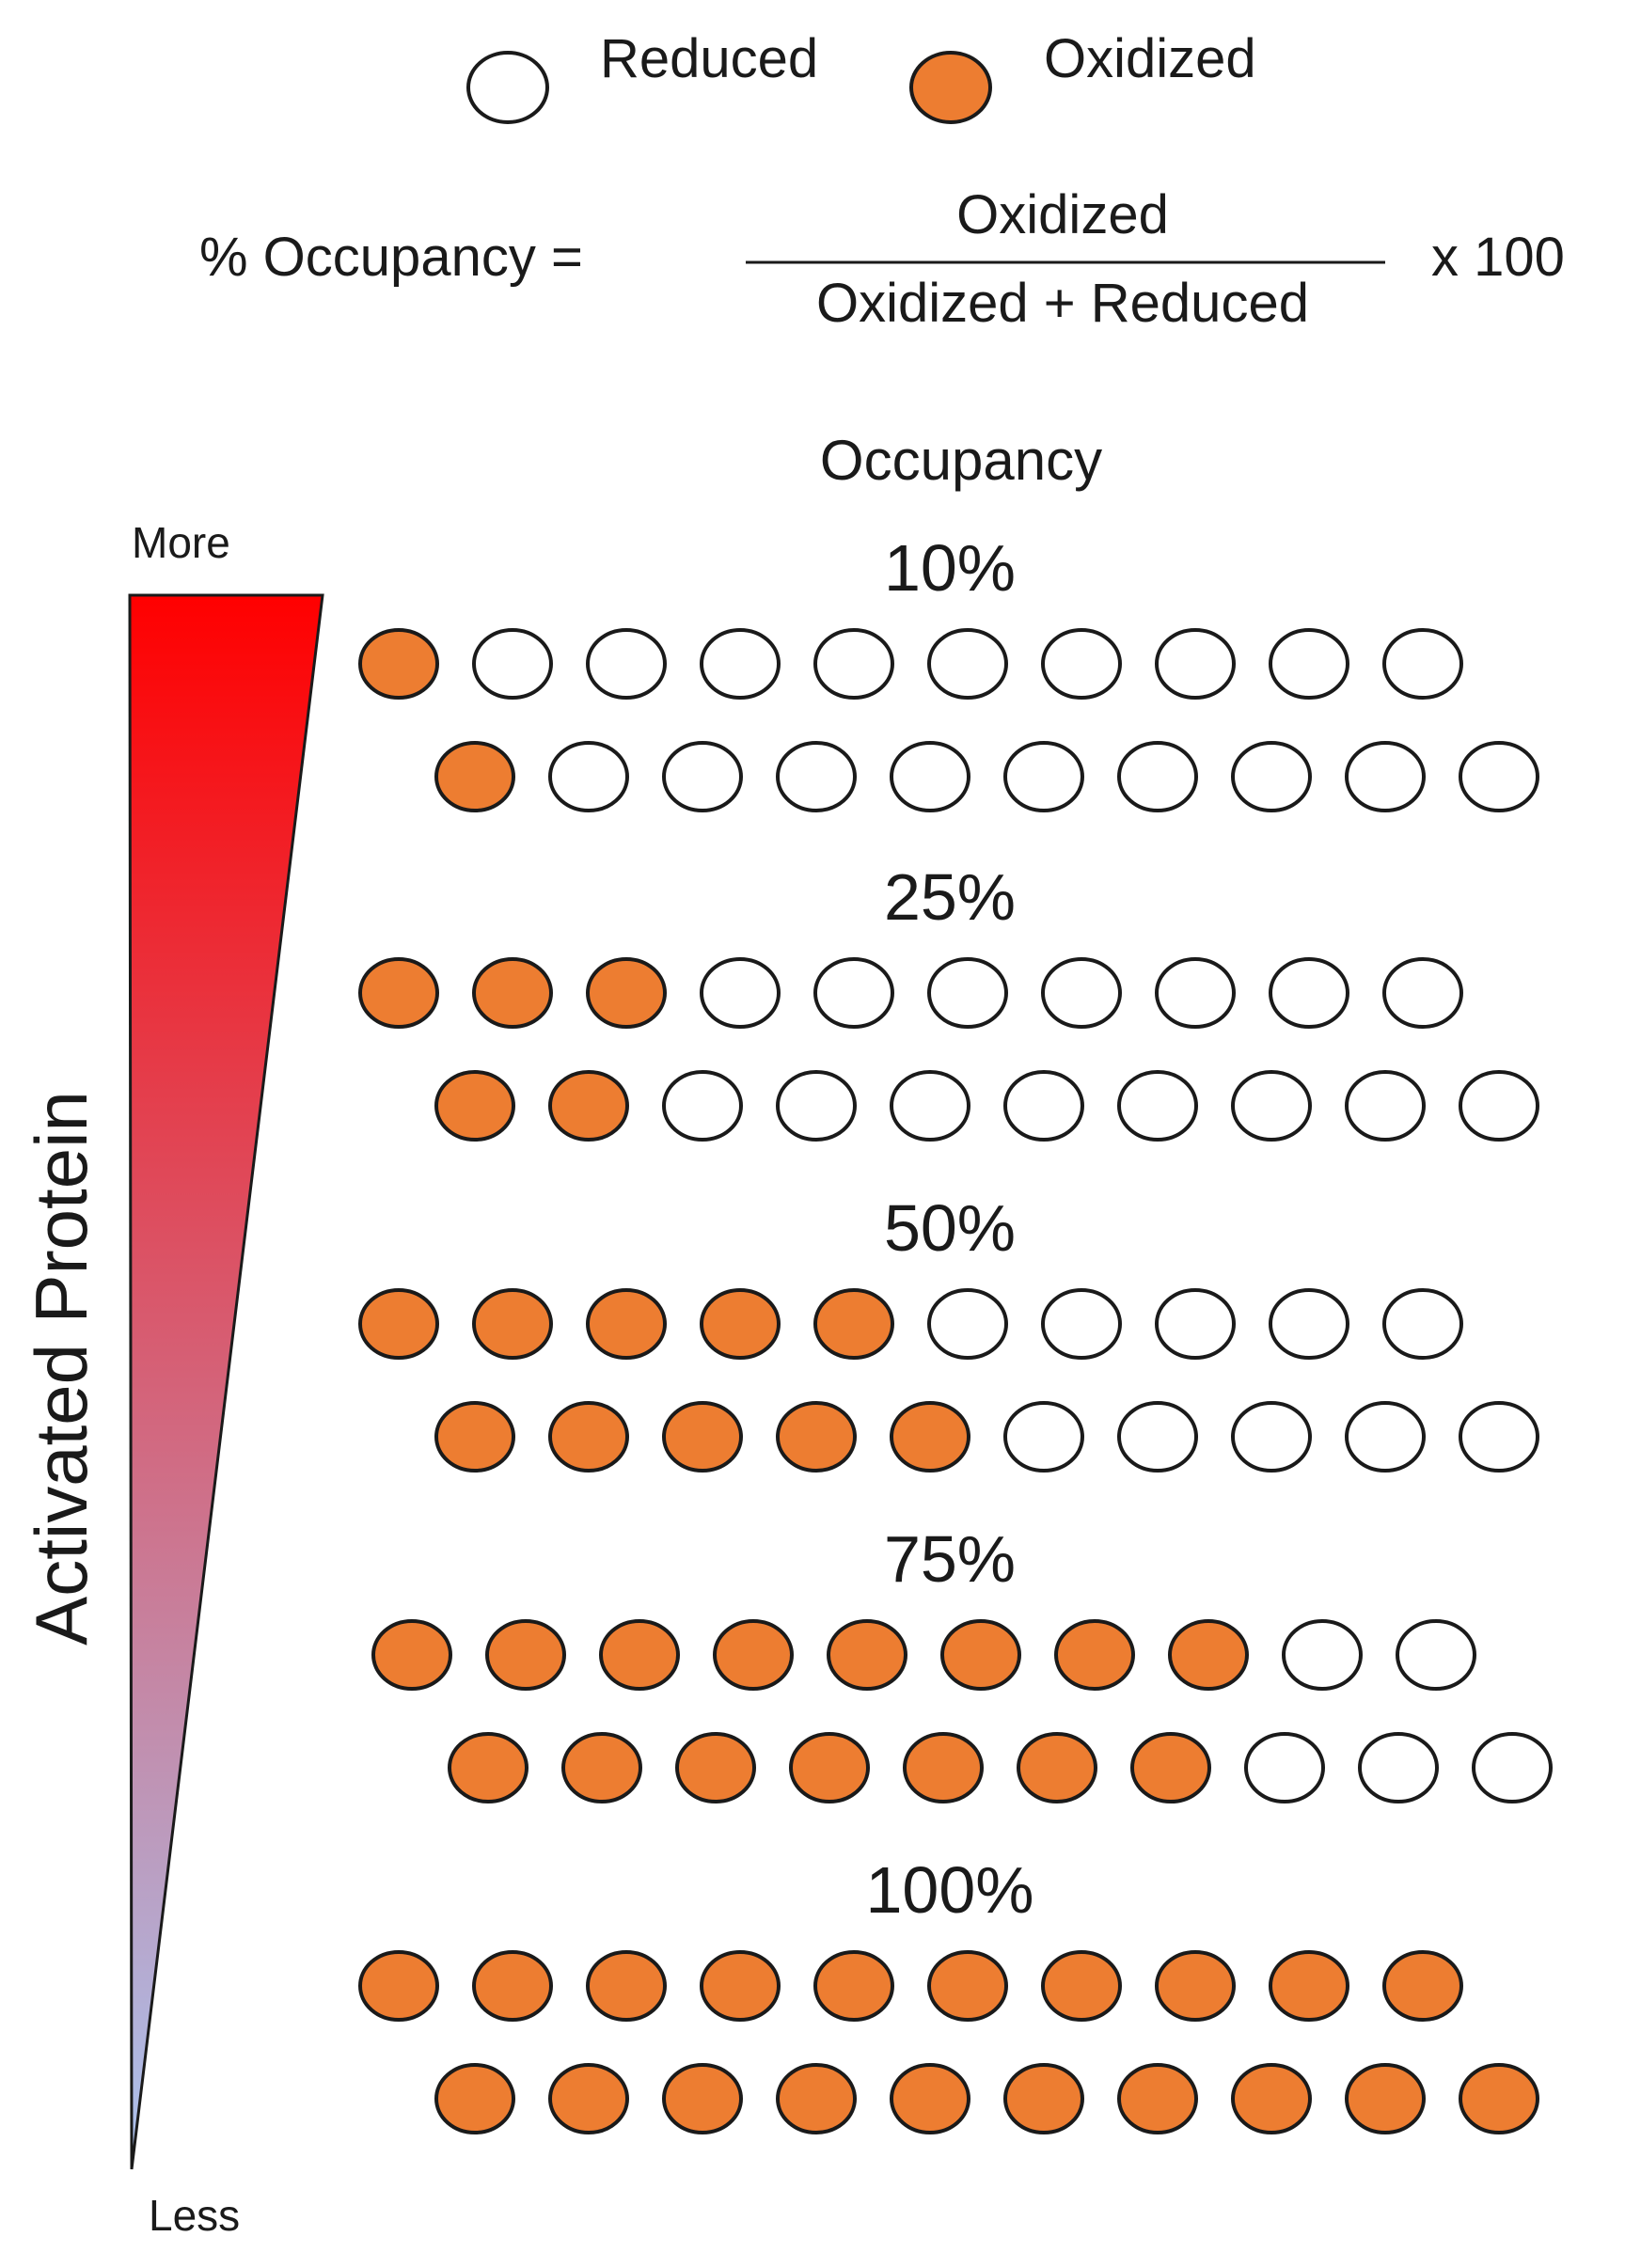  I want to click on formula-lhs: % Occupancy =, so click(391, 257).